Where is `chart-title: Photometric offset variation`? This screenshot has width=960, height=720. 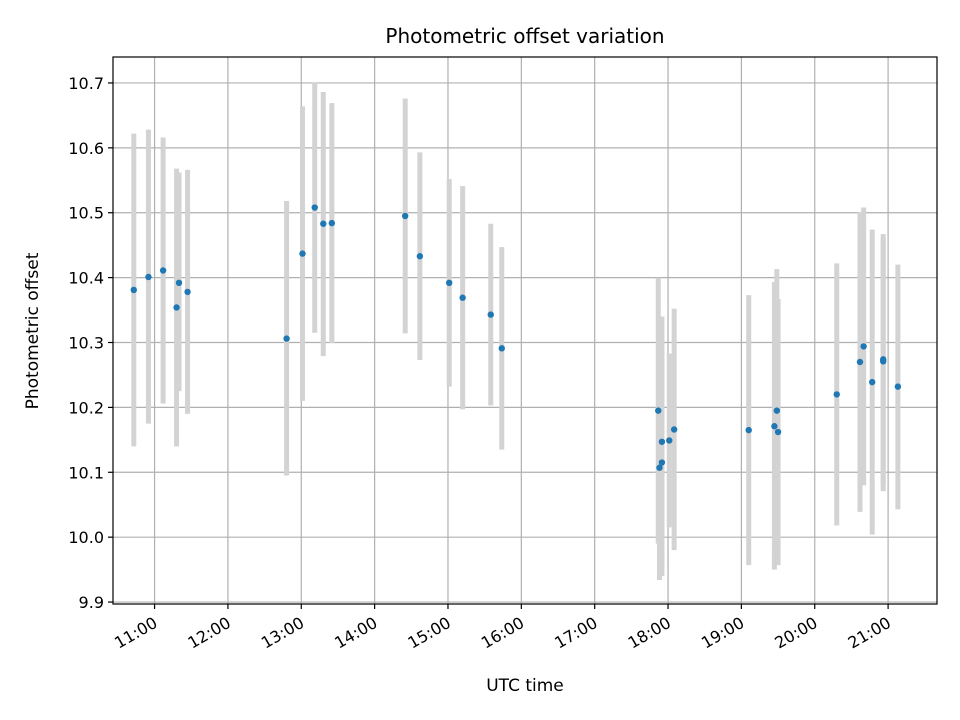 chart-title: Photometric offset variation is located at coordinates (524, 36).